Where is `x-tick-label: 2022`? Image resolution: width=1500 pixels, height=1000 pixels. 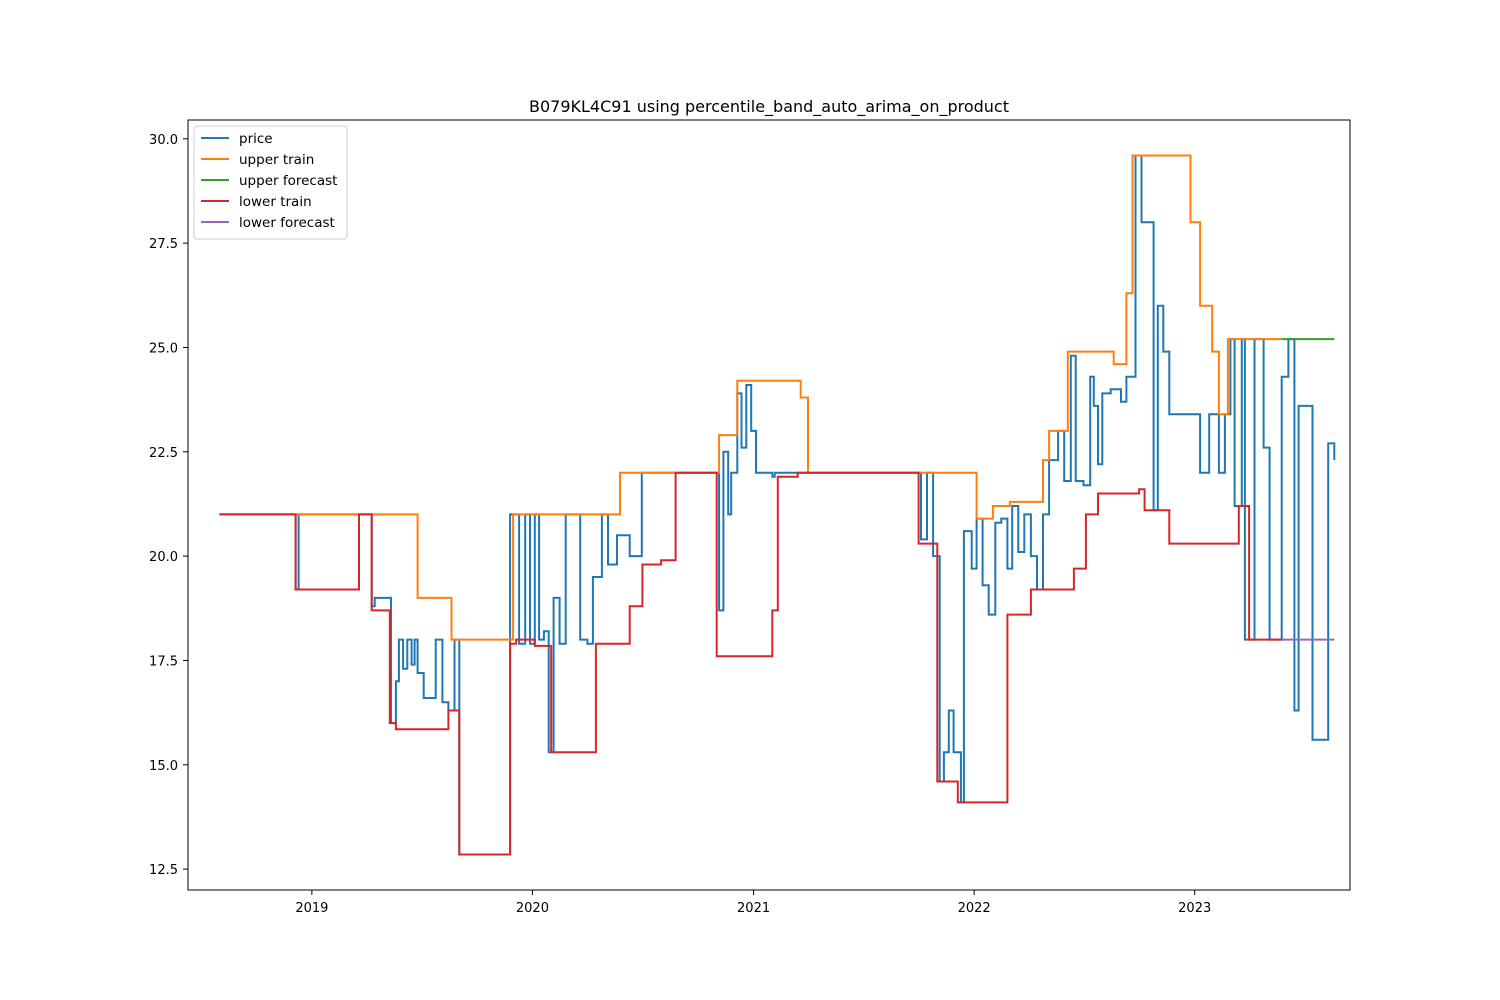 x-tick-label: 2022 is located at coordinates (974, 908).